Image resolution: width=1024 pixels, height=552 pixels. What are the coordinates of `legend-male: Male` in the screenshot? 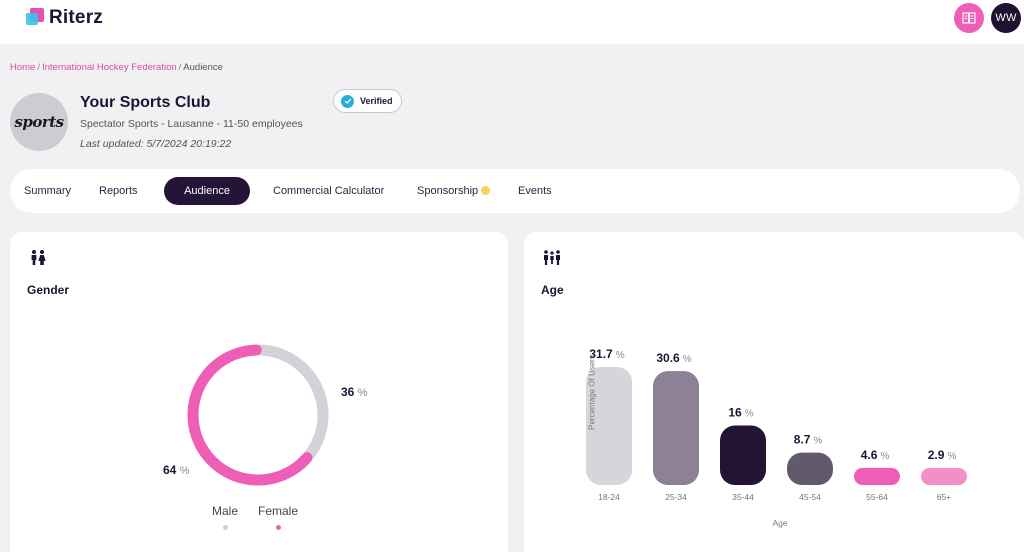 It's located at (225, 517).